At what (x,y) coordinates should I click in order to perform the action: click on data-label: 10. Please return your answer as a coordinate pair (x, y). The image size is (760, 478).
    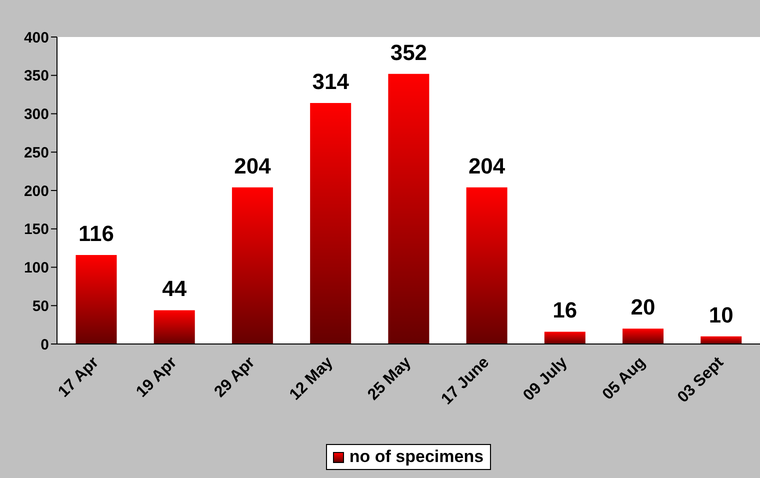
    Looking at the image, I should click on (721, 315).